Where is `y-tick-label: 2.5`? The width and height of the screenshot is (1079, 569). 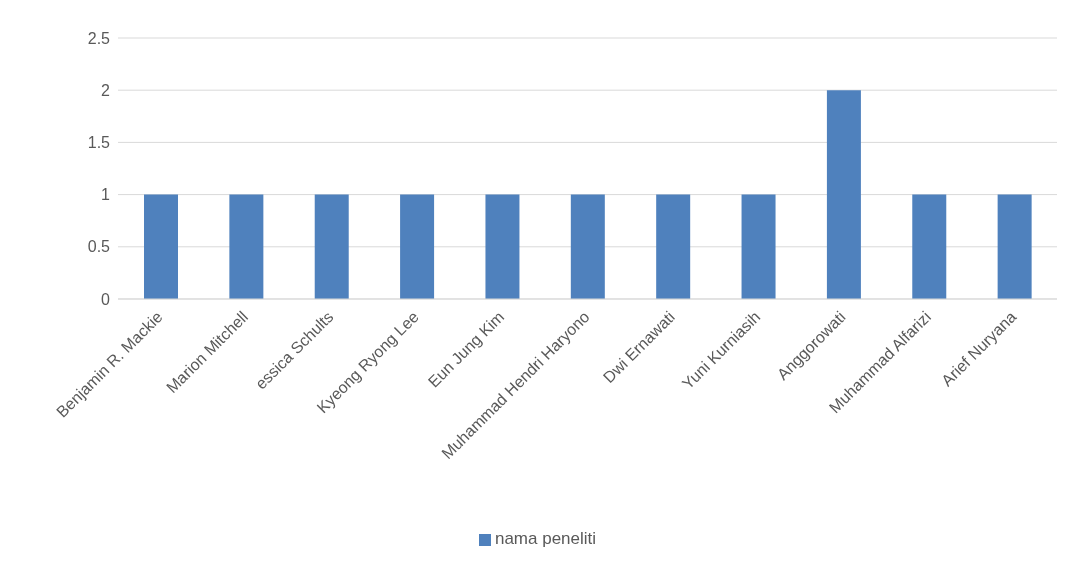 y-tick-label: 2.5 is located at coordinates (99, 38).